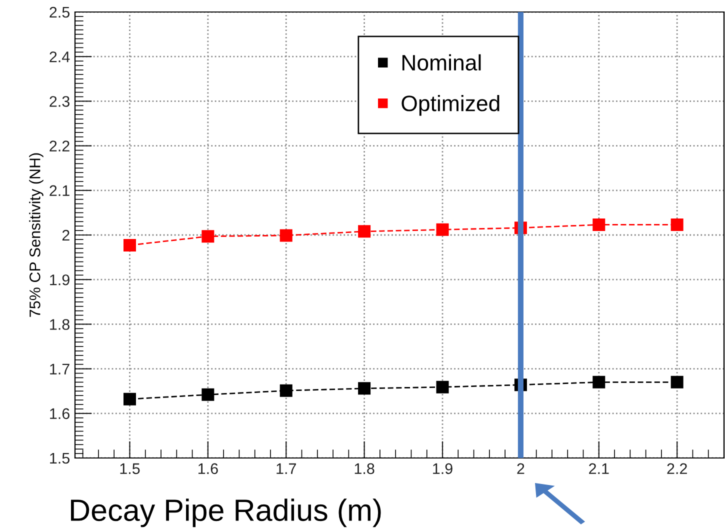  What do you see at coordinates (66, 235) in the screenshot?
I see `y-tick-label: 2` at bounding box center [66, 235].